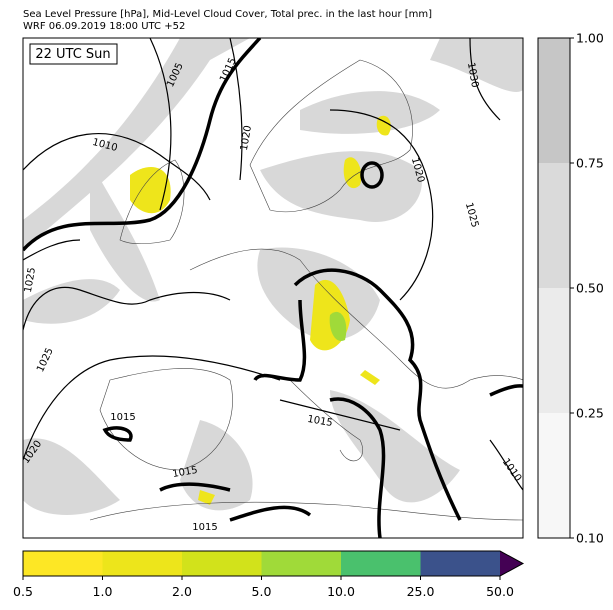 Image resolution: width=613 pixels, height=610 pixels. What do you see at coordinates (338, 326) in the screenshot?
I see `precipitation-heavy` at bounding box center [338, 326].